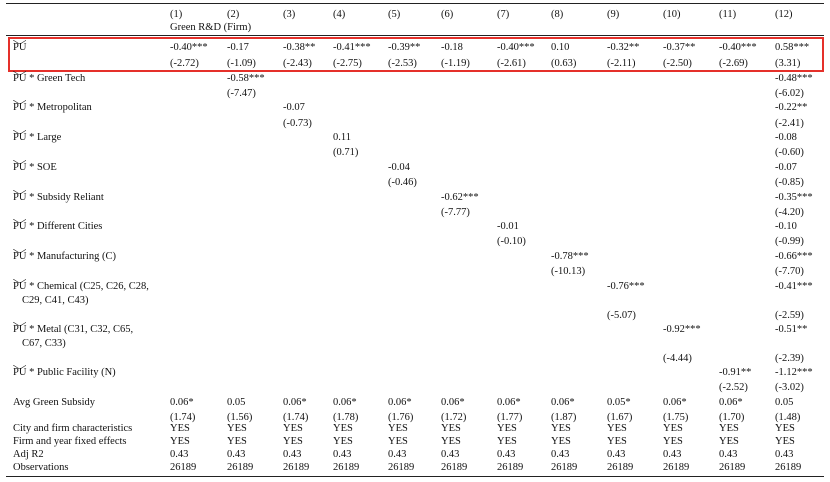  What do you see at coordinates (460, 197) in the screenshot?
I see `coefficient: -0.62***` at bounding box center [460, 197].